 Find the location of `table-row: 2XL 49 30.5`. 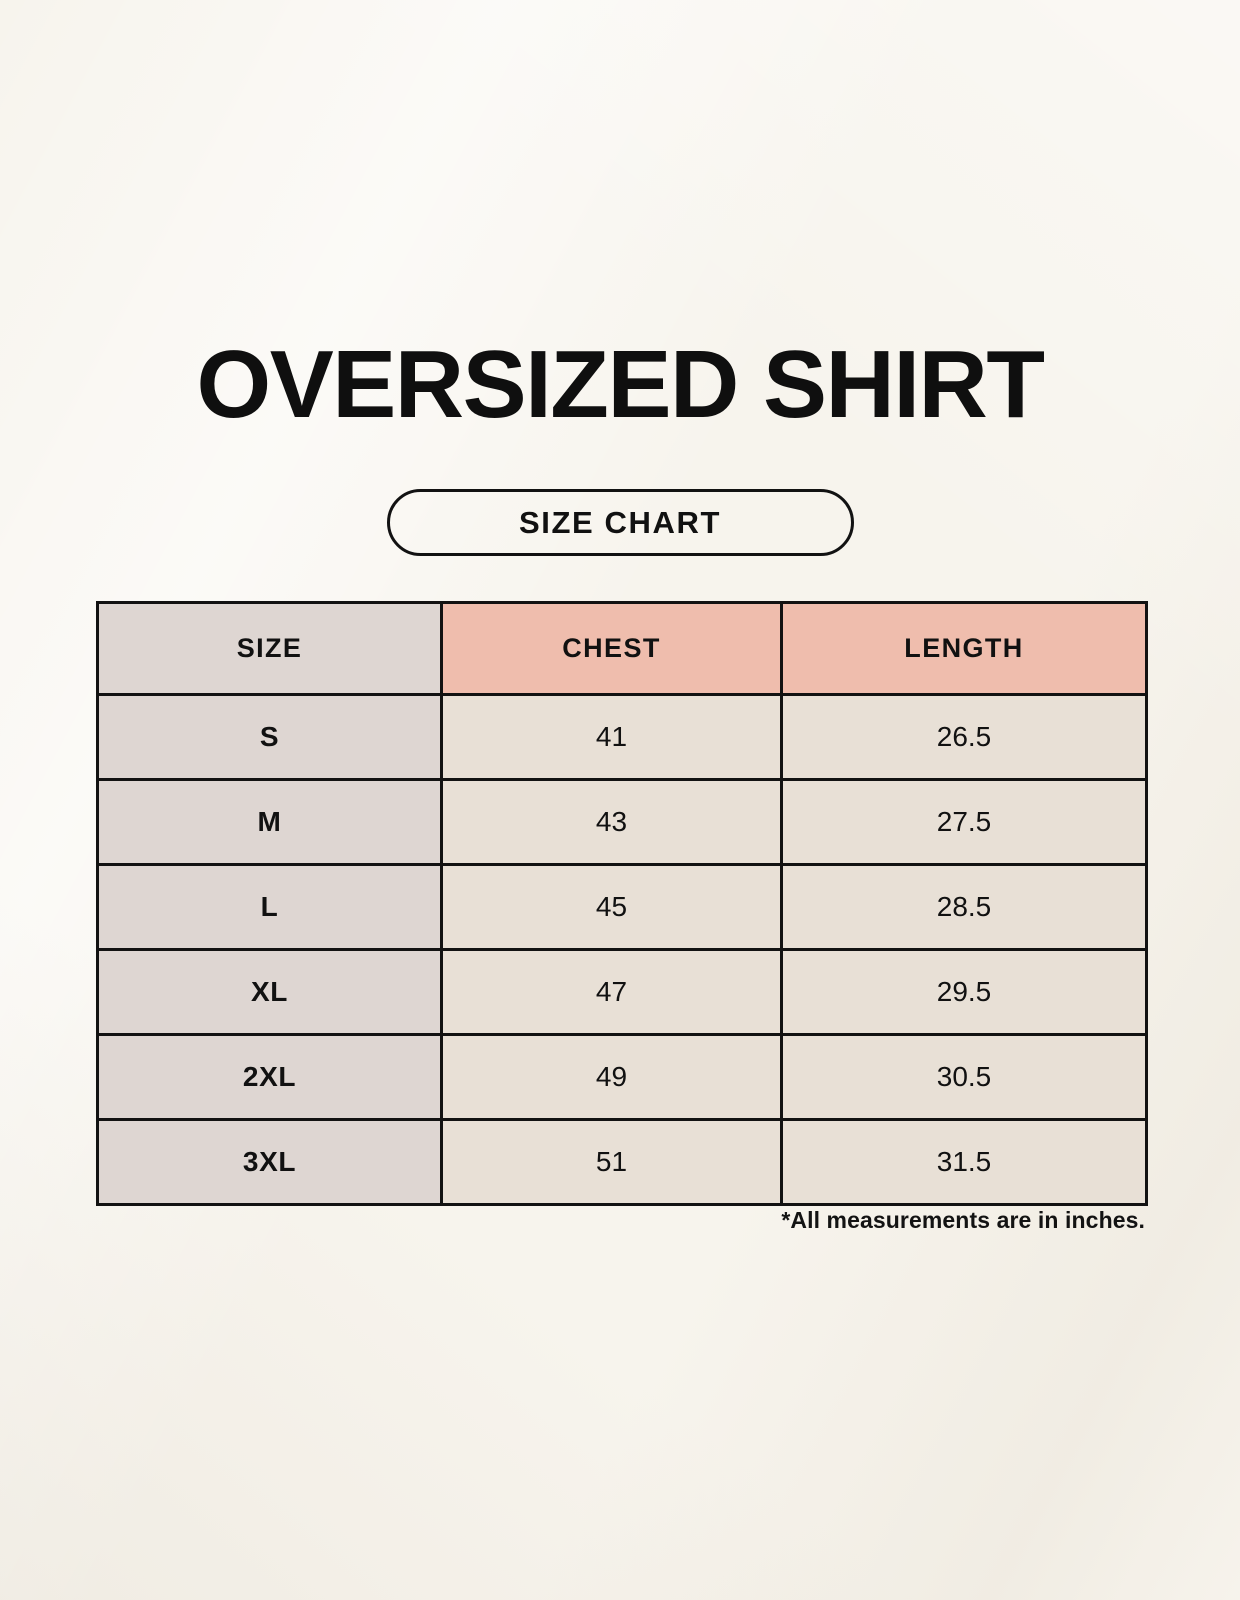

table-row: 2XL 49 30.5 is located at coordinates (622, 1077).